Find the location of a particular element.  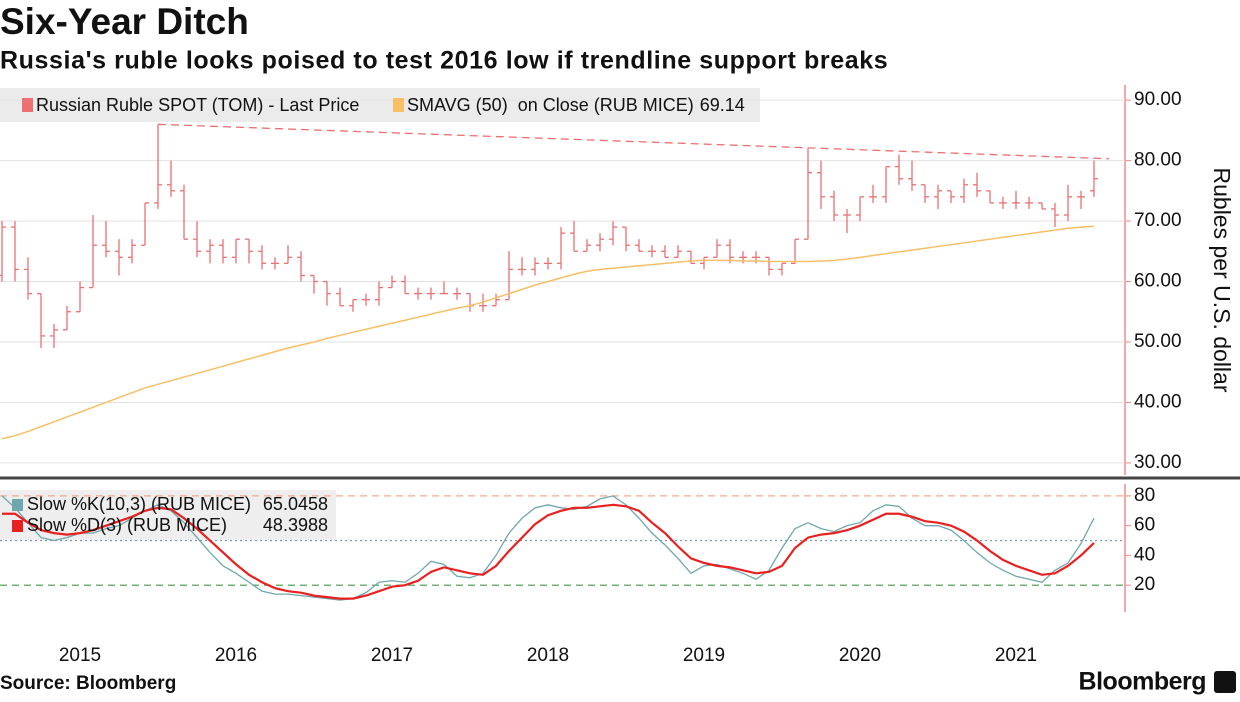

y-tick-label: 60.00 is located at coordinates (1158, 281).